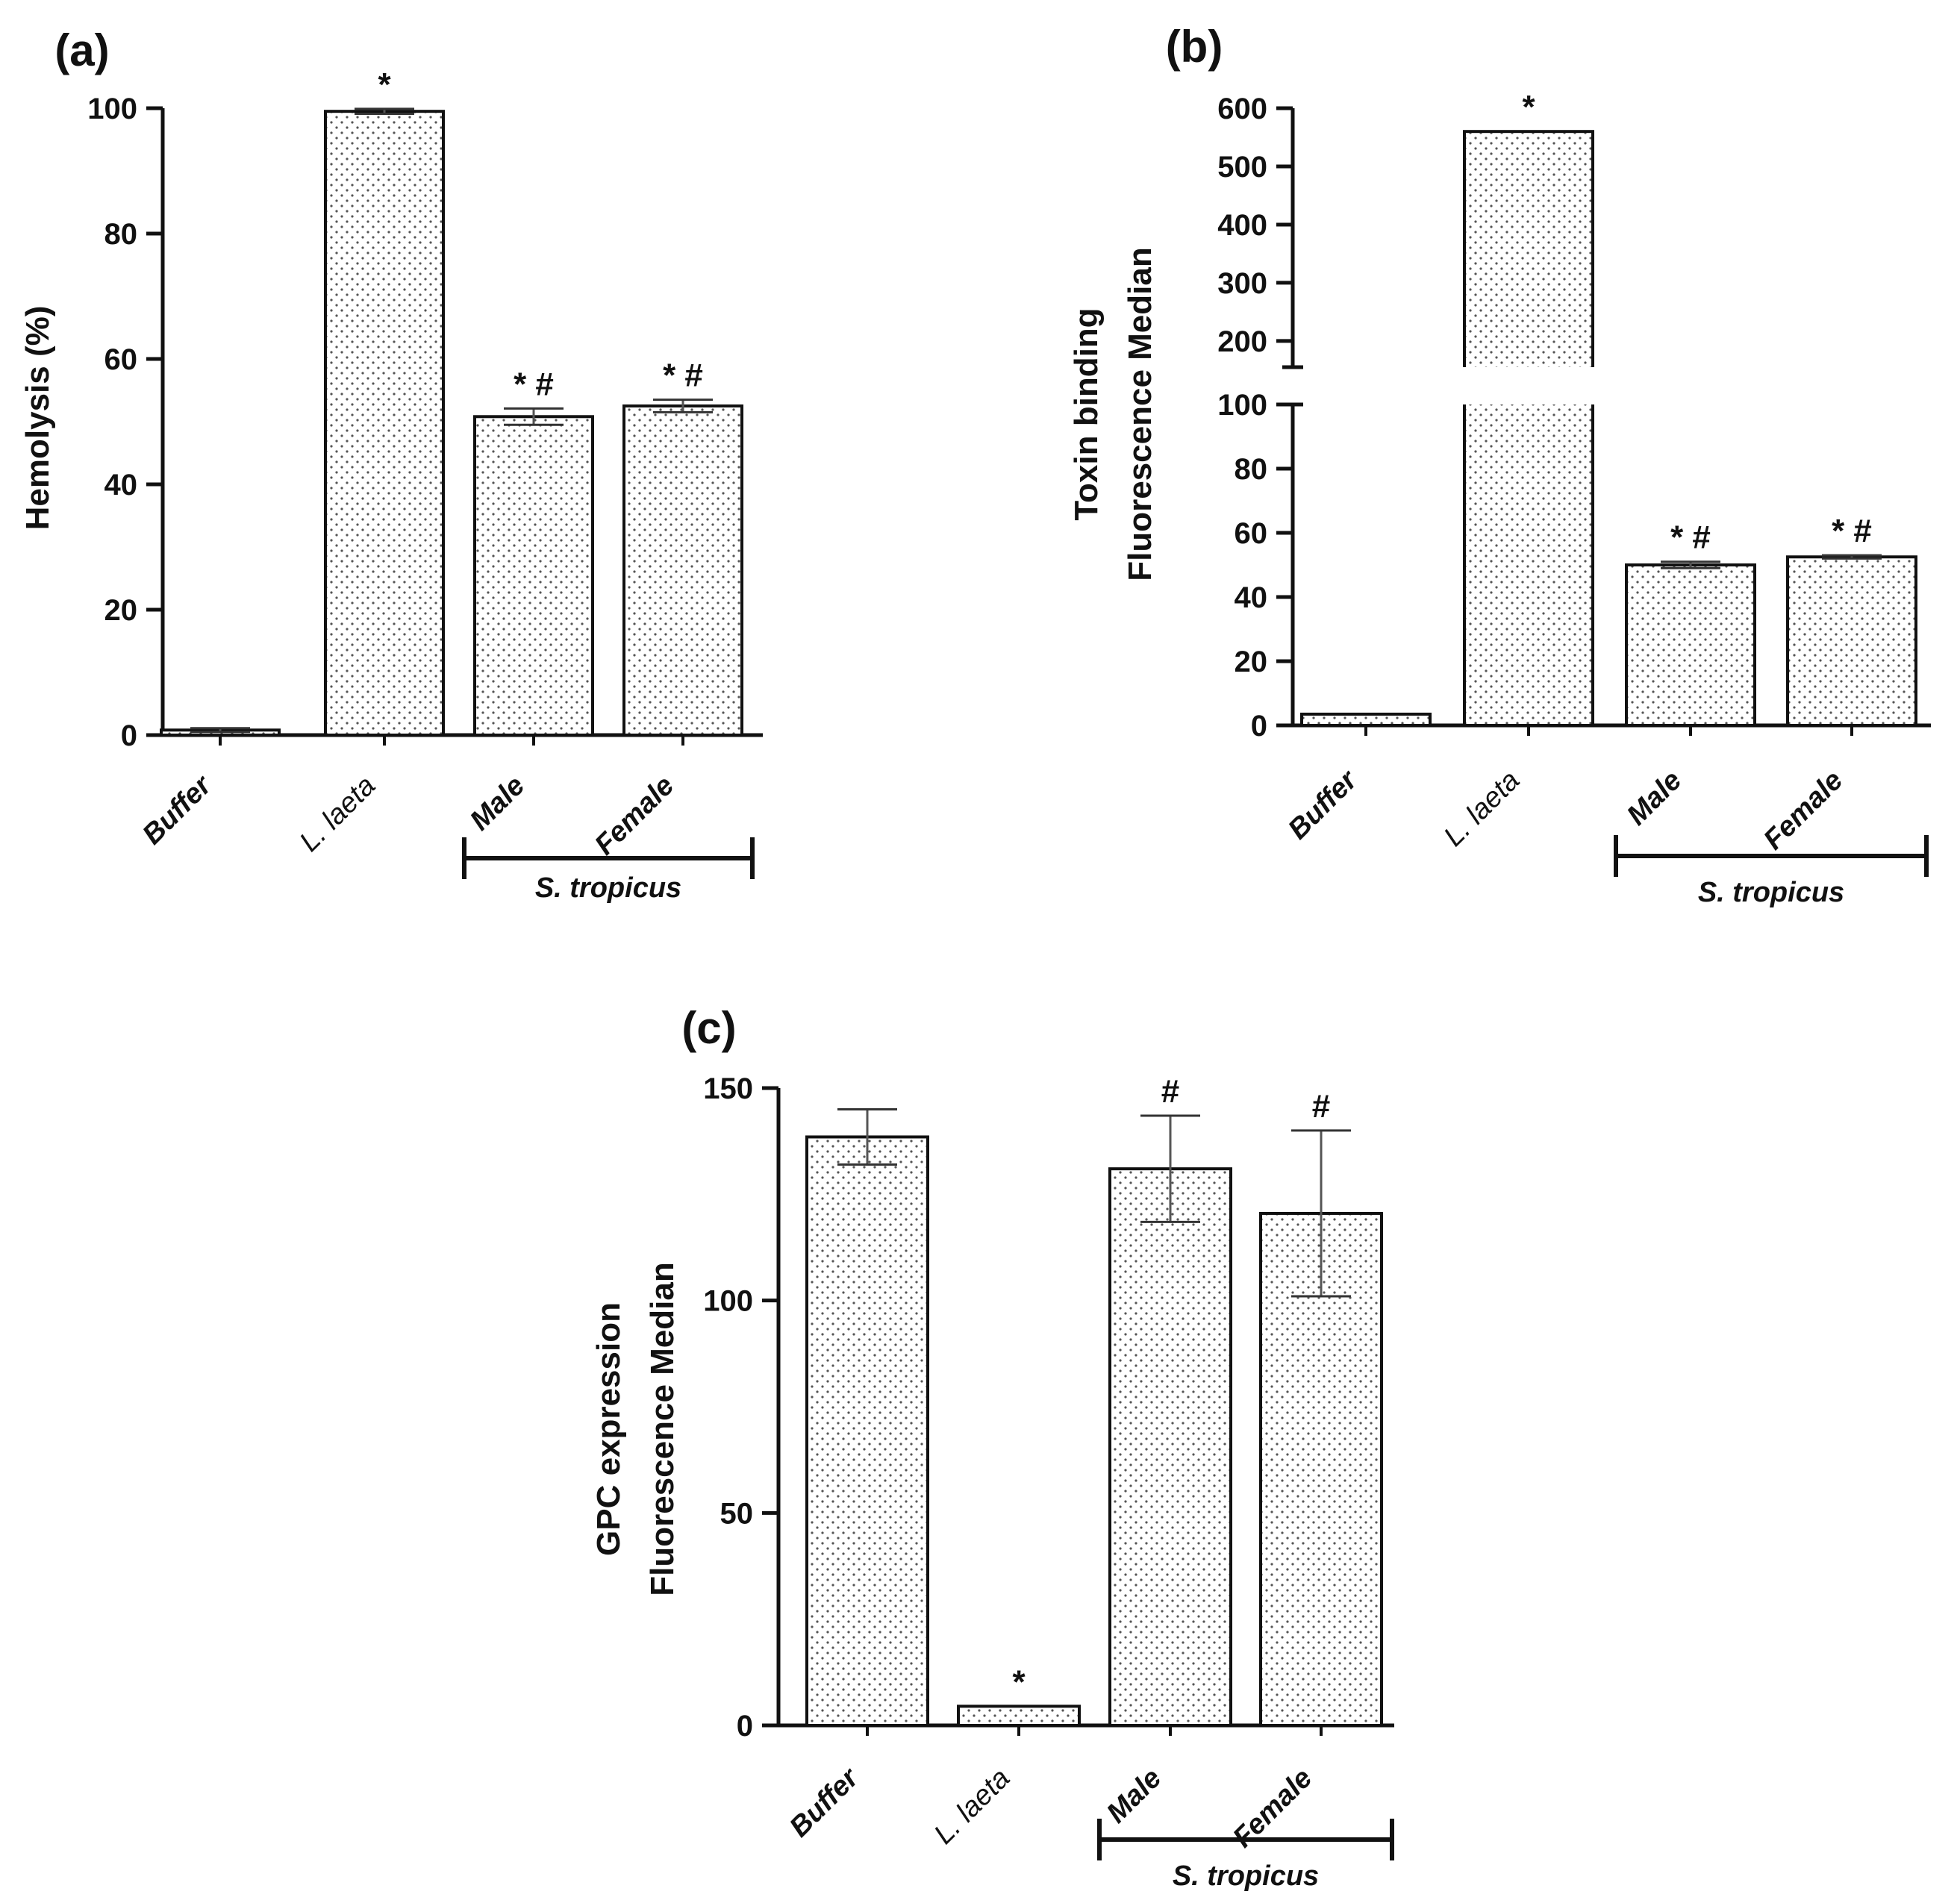  Describe the element at coordinates (1366, 720) in the screenshot. I see `panel-b-bar-buffer` at that location.